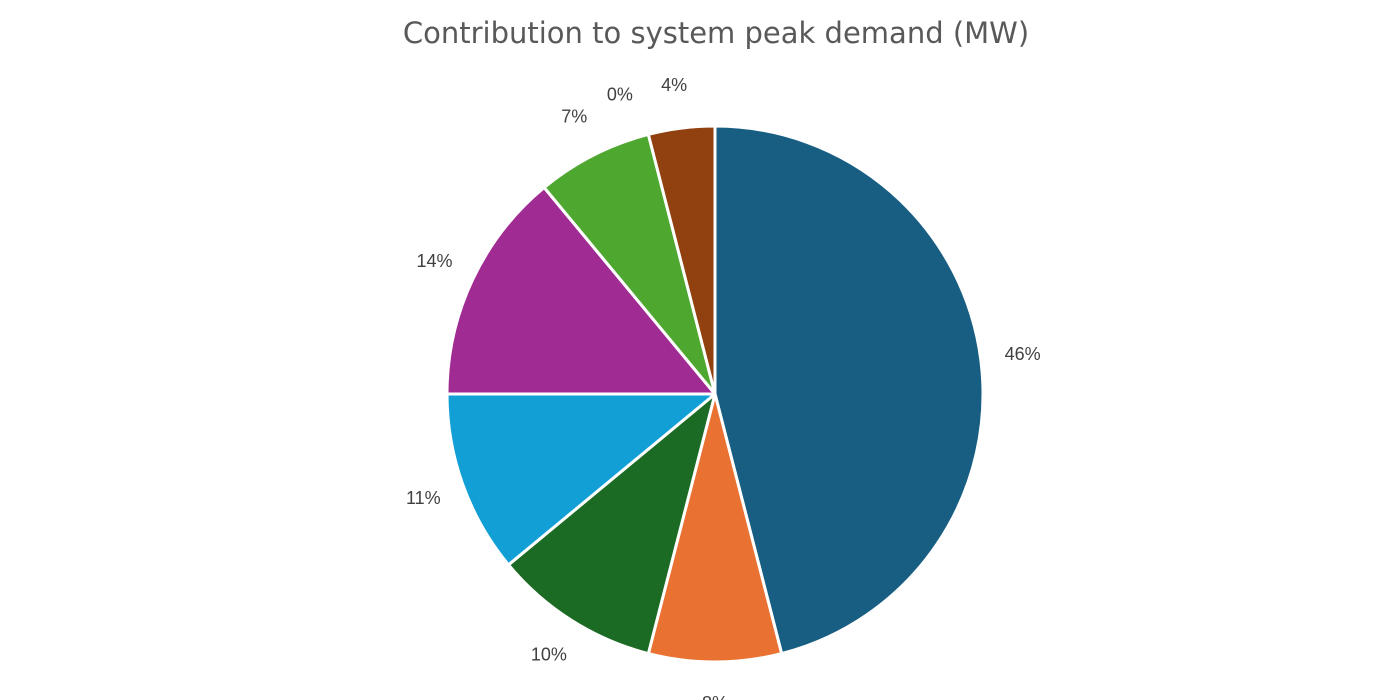  What do you see at coordinates (674, 85) in the screenshot?
I see `data-label-8: 4%` at bounding box center [674, 85].